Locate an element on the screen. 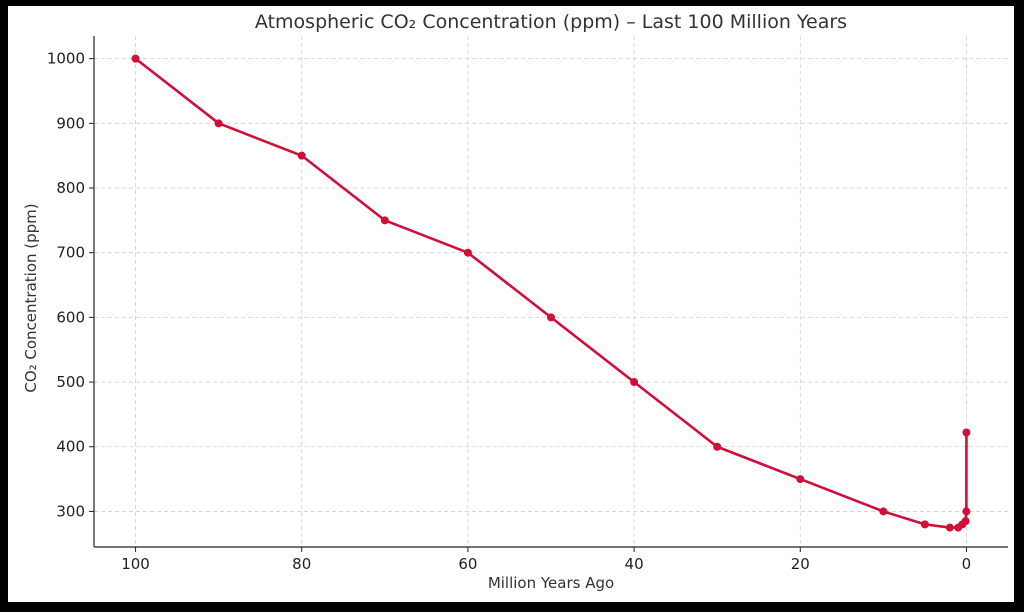 The width and height of the screenshot is (1024, 612). x-axis-label: Million Years Ago is located at coordinates (551, 583).